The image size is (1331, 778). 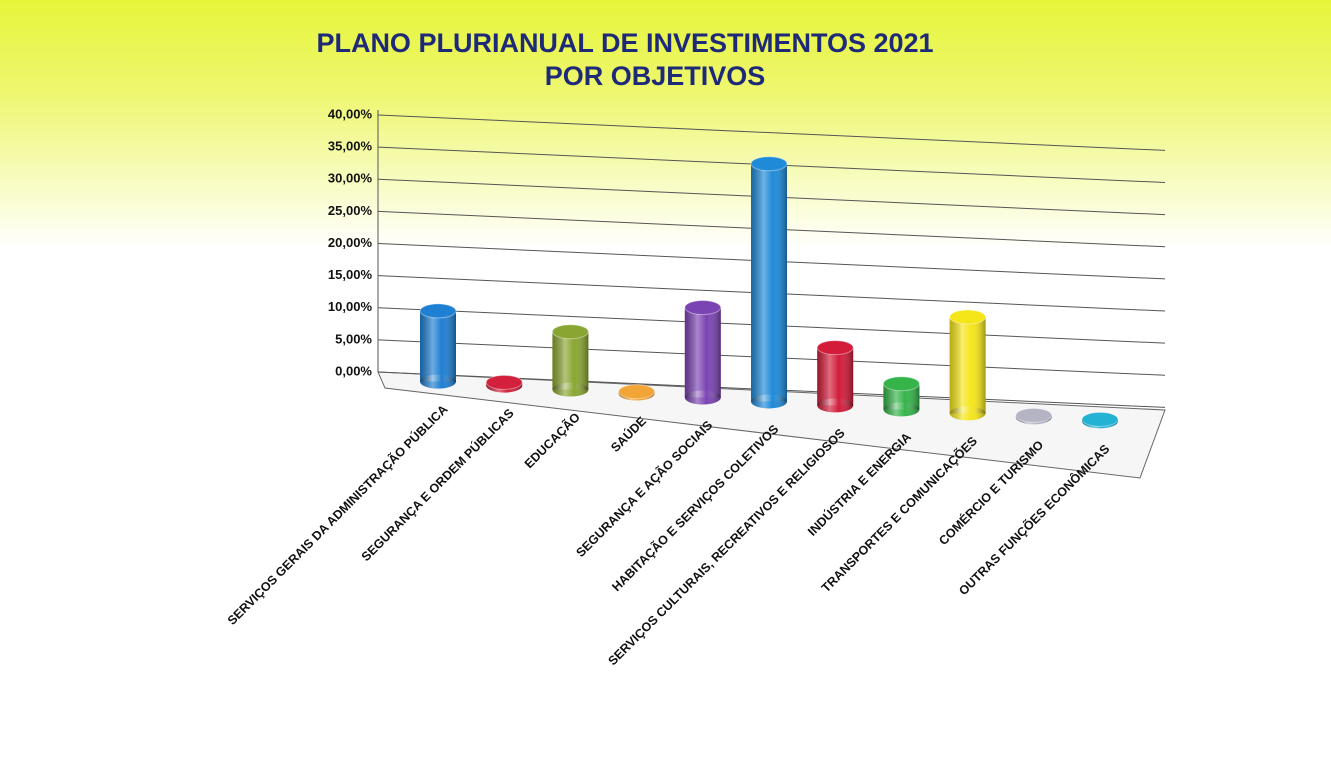 I want to click on y-tick-label: 40,00%, so click(x=350, y=113).